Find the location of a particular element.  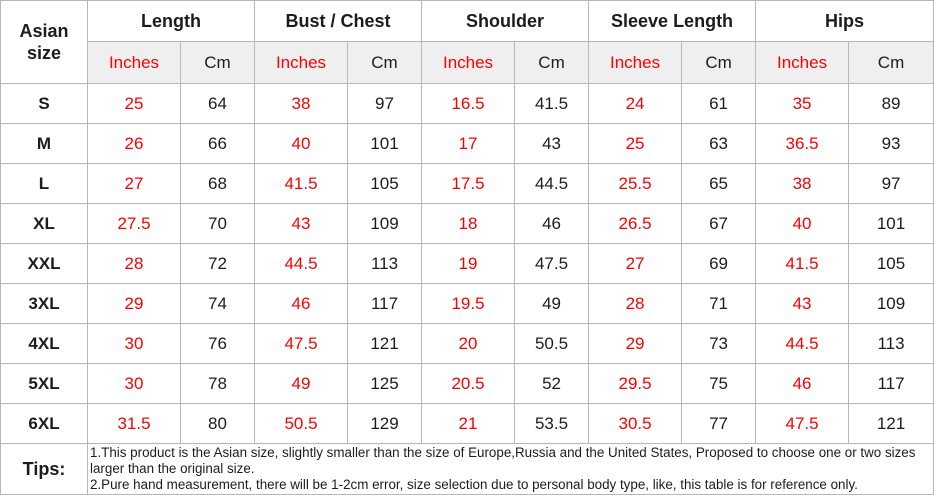

cell-bust-chest-cm: 109 is located at coordinates (384, 223).